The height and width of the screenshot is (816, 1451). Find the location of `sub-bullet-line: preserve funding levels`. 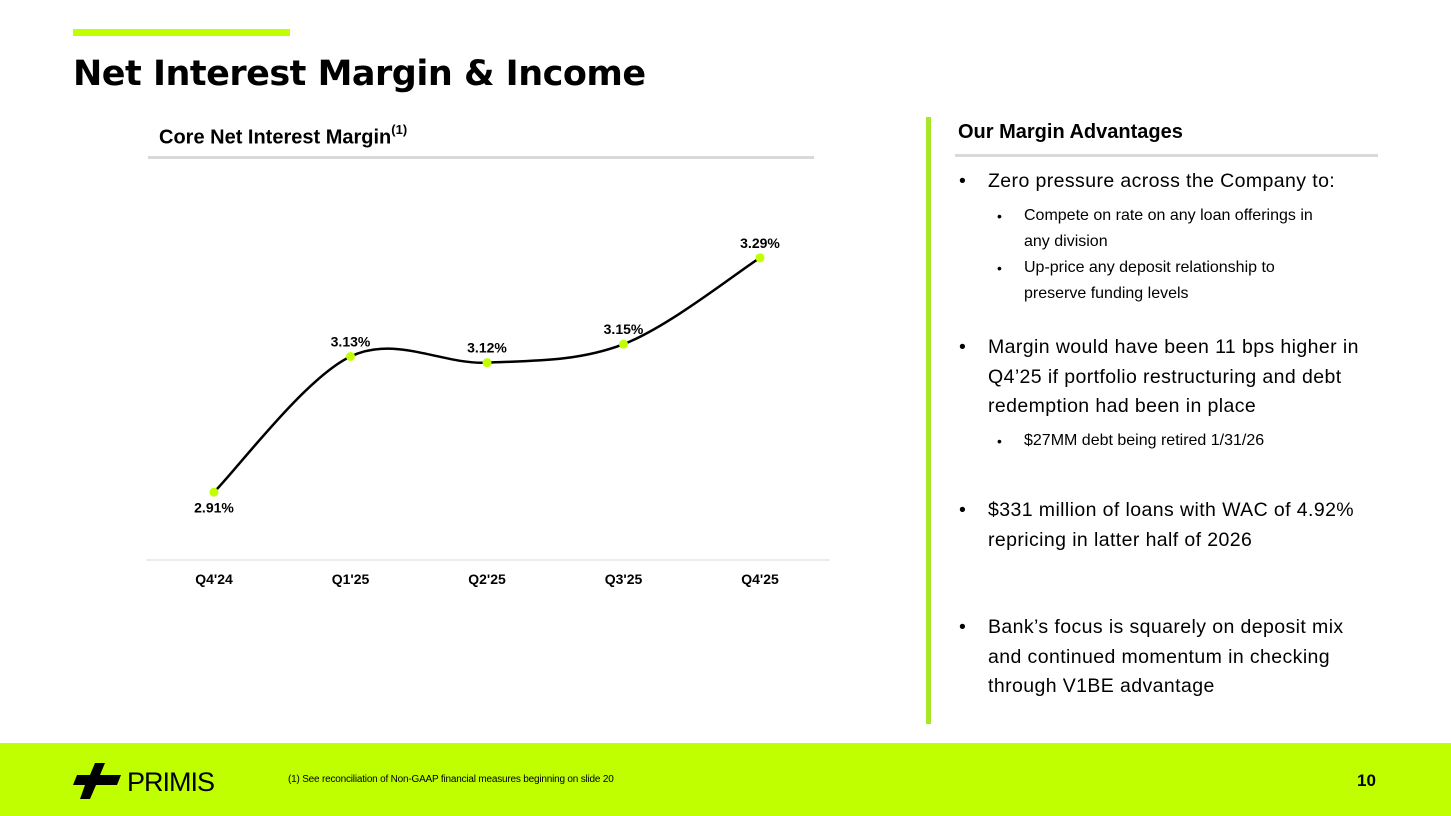

sub-bullet-line: preserve funding levels is located at coordinates (1106, 293).